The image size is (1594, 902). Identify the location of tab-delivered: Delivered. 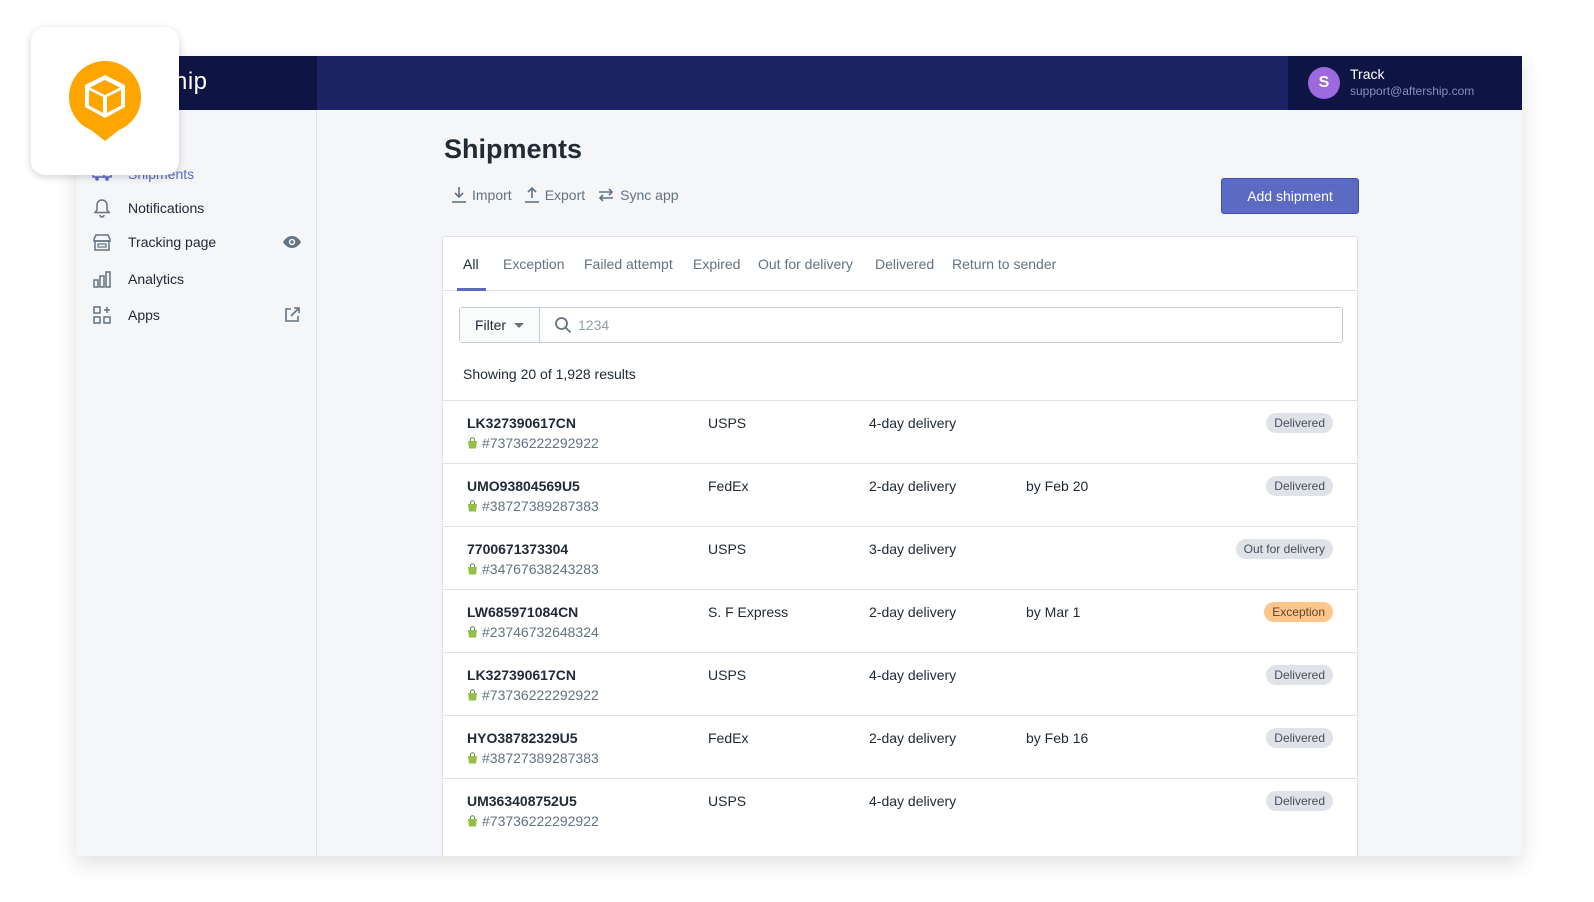
(905, 264).